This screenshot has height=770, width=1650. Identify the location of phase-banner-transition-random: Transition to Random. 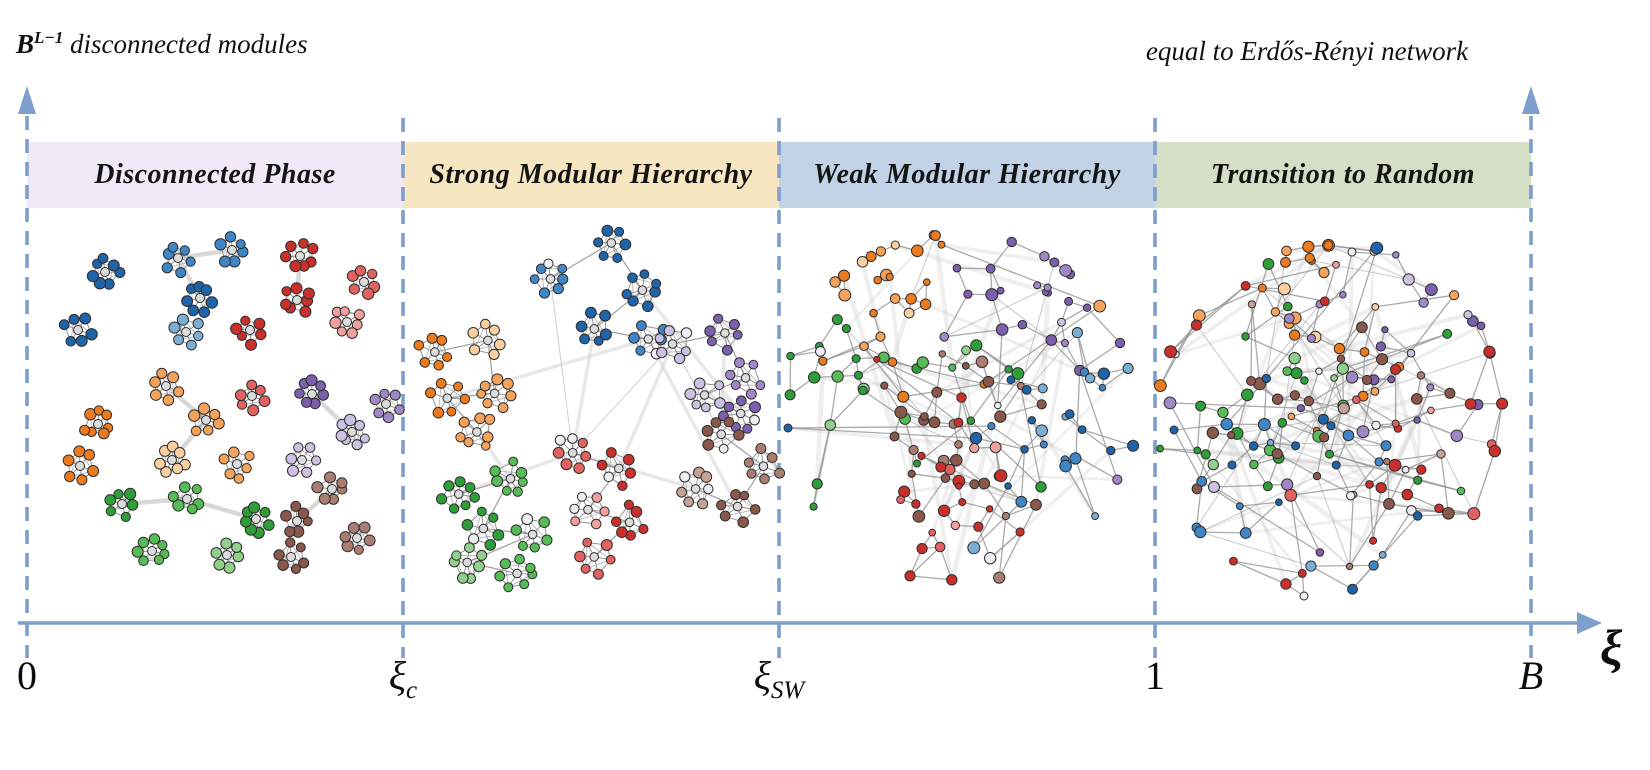
(1343, 175).